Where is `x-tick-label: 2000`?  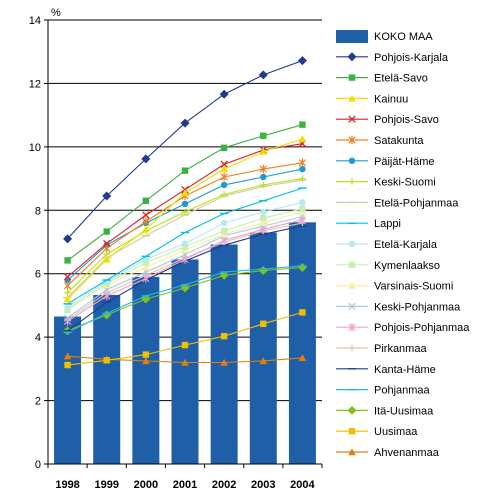 x-tick-label: 2000 is located at coordinates (146, 485).